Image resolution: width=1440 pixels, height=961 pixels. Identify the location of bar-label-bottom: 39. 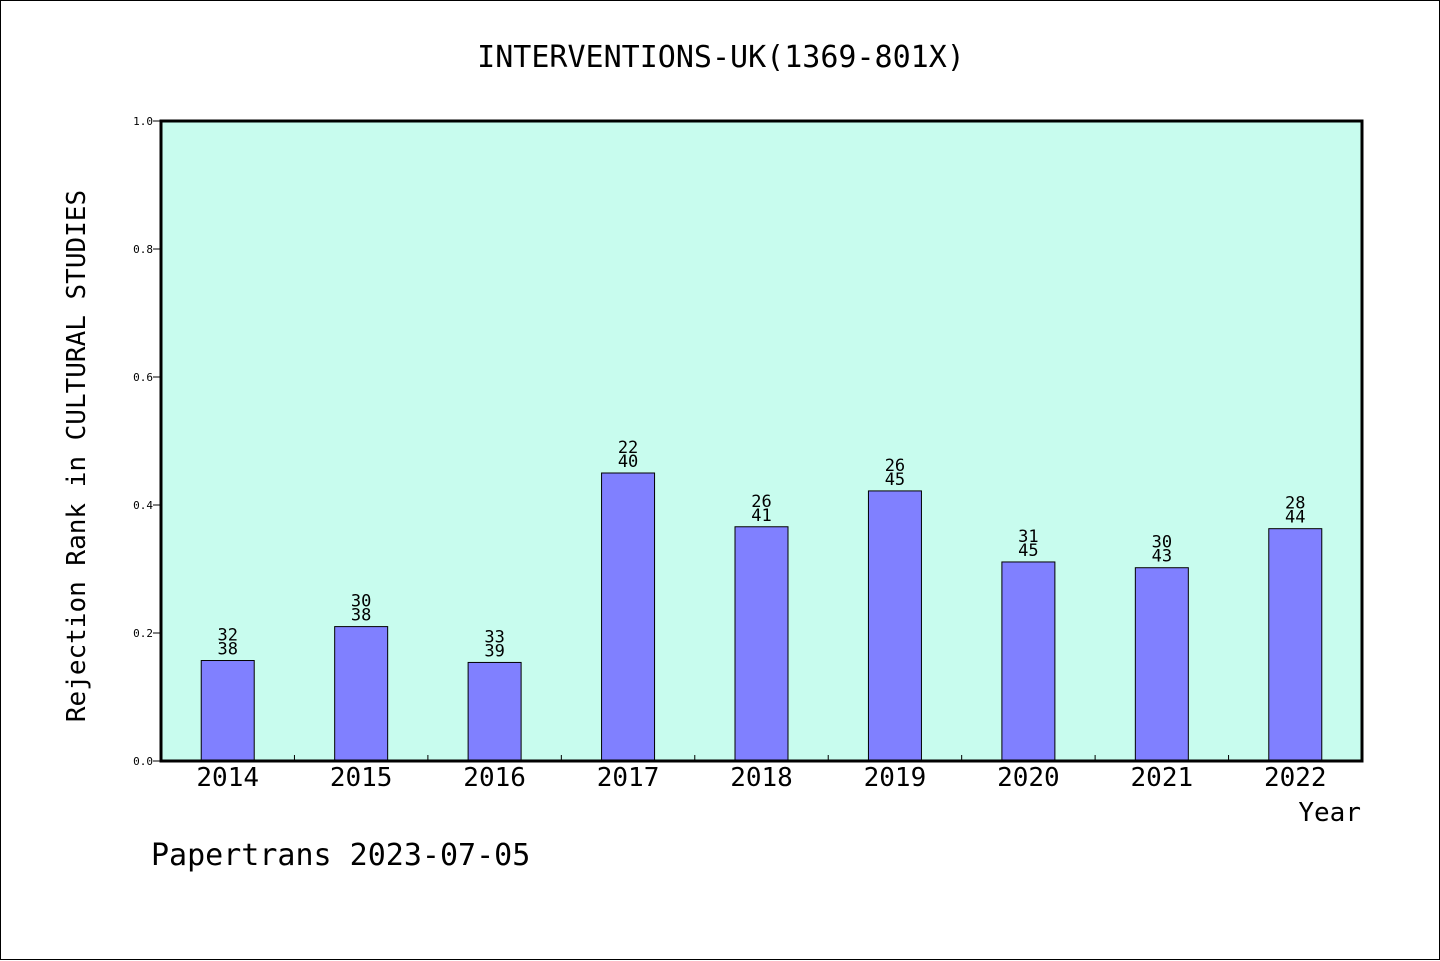
(494, 651).